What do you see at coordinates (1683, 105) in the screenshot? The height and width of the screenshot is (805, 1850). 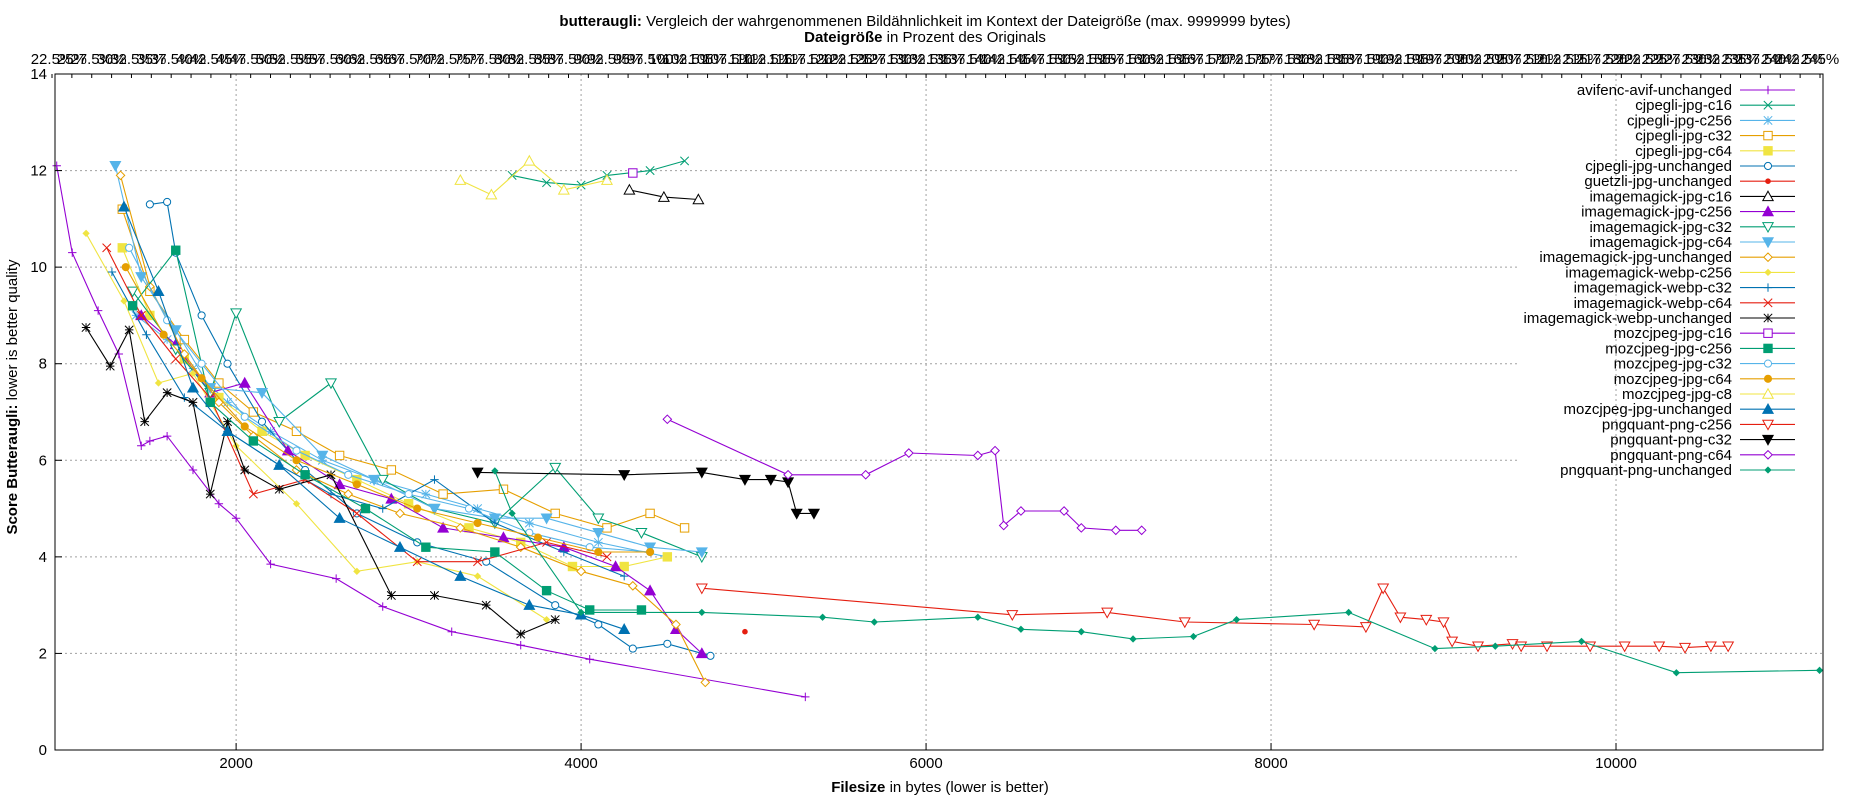 I see `legend-label: cjpegli-jpg-c16` at bounding box center [1683, 105].